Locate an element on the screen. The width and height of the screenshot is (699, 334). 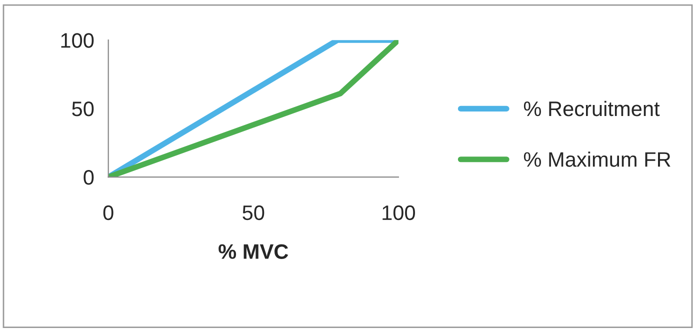
x-tick-label: 100 is located at coordinates (398, 212).